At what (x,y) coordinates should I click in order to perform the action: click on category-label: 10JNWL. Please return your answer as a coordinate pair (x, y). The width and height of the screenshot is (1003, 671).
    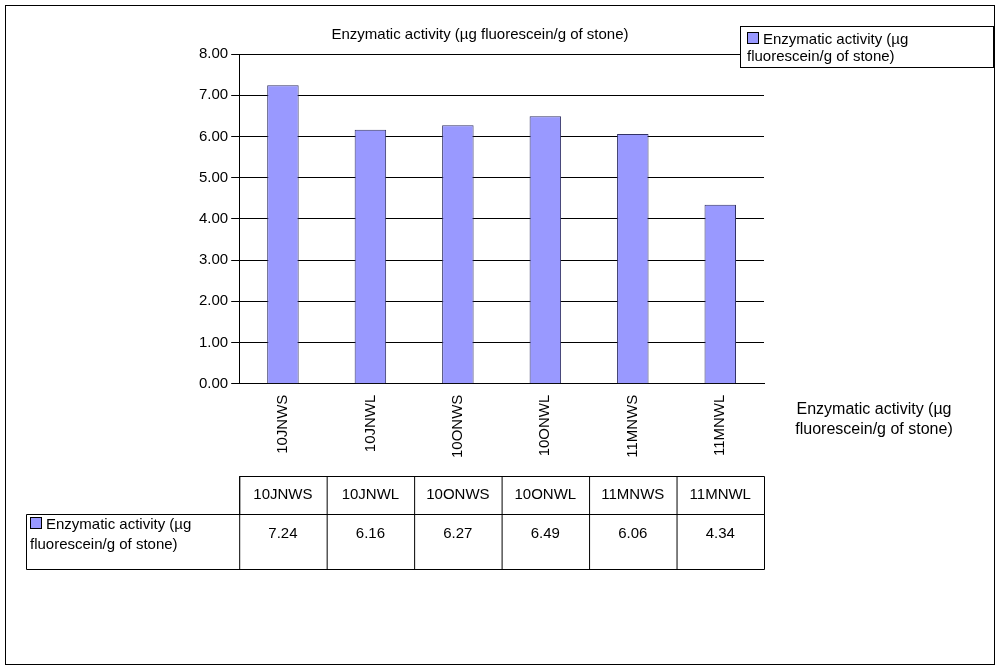
    Looking at the image, I should click on (370, 494).